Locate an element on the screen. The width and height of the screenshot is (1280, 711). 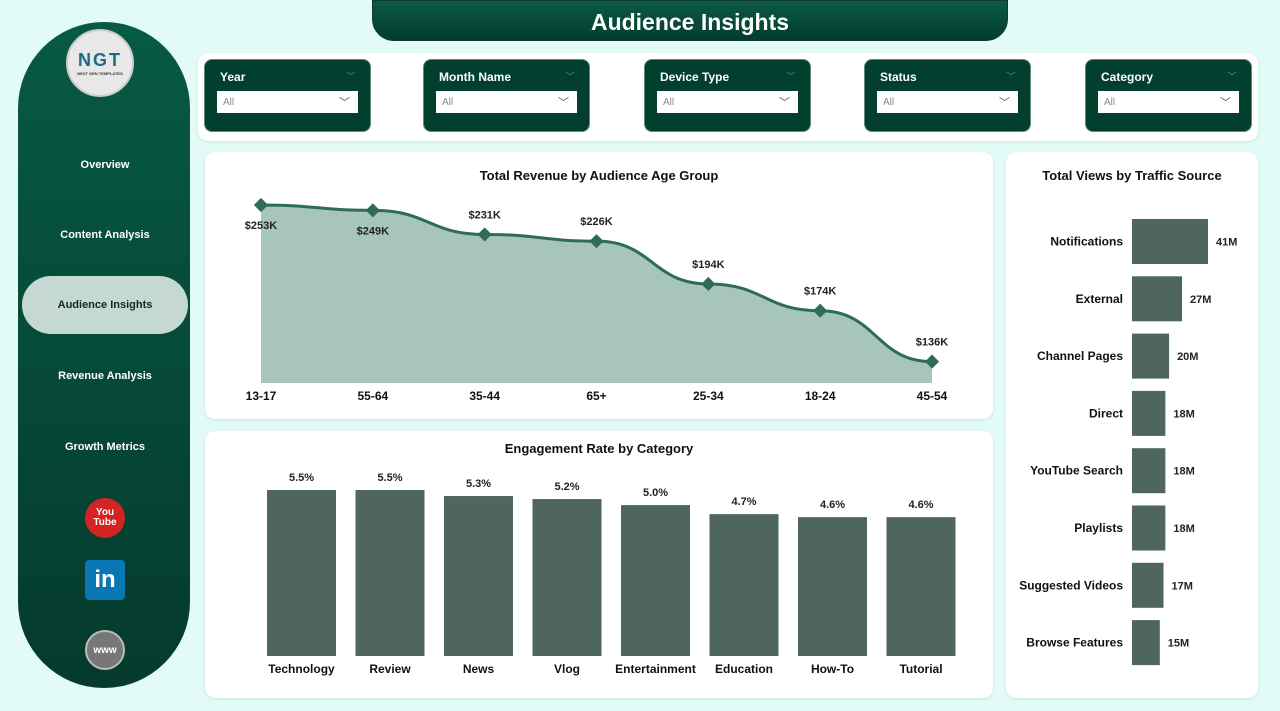
filter-label: Category is located at coordinates (1127, 77).